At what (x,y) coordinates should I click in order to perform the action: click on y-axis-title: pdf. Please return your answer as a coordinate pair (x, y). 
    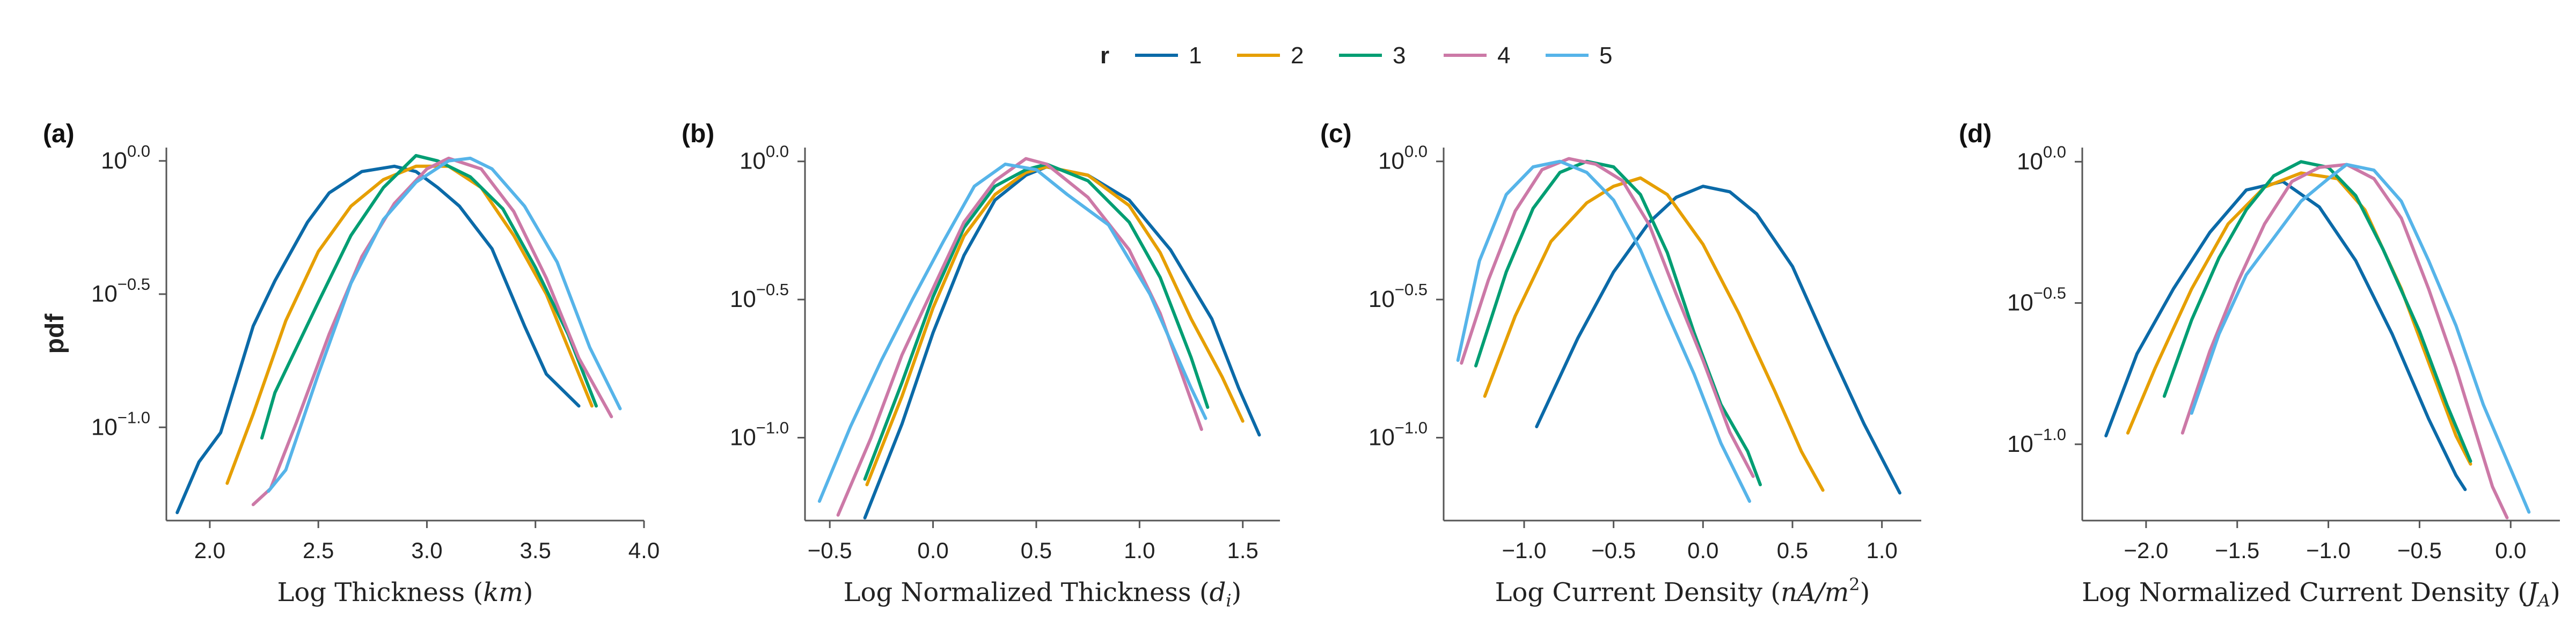
    Looking at the image, I should click on (55, 333).